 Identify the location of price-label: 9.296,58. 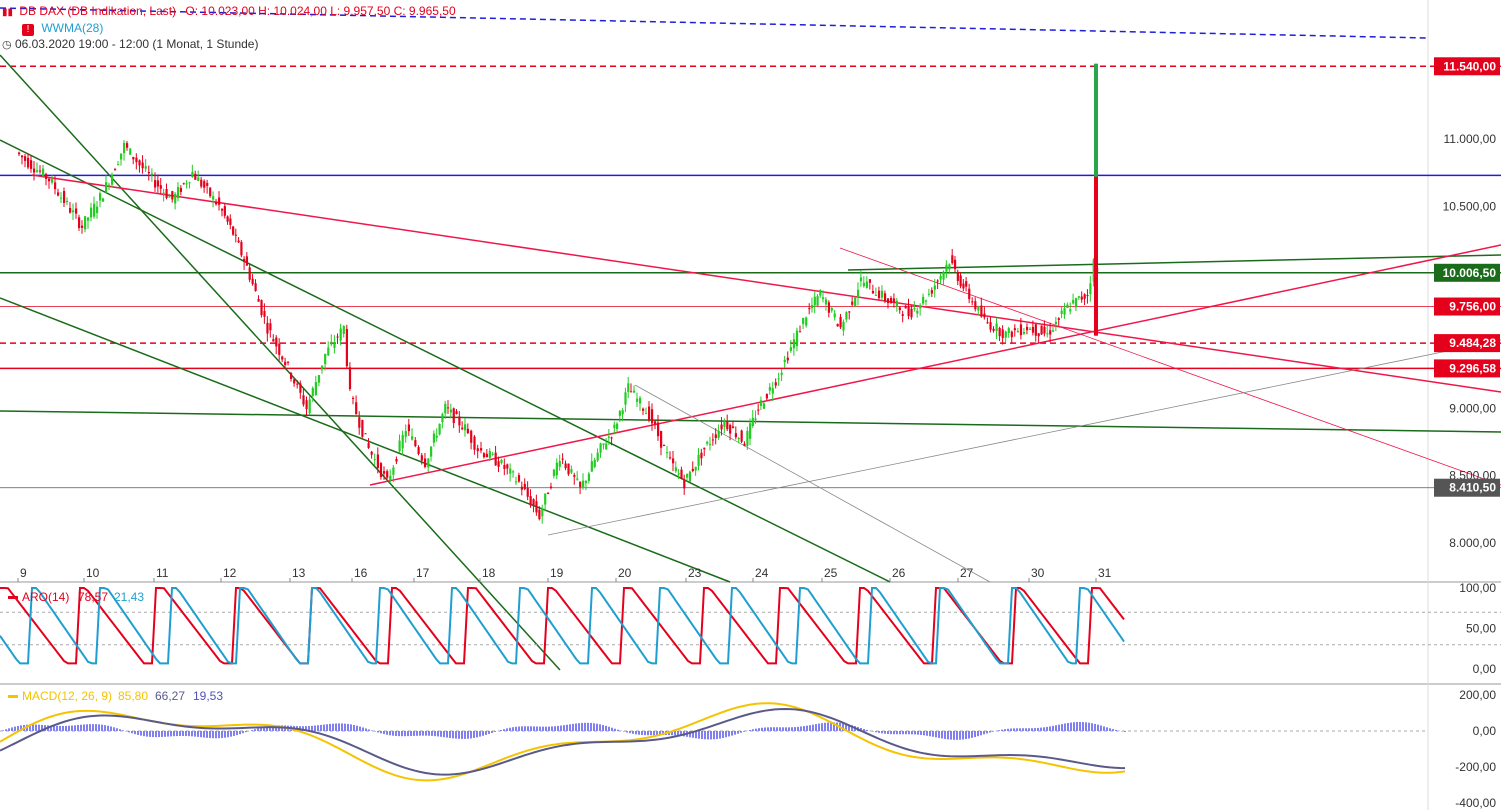
(1472, 368).